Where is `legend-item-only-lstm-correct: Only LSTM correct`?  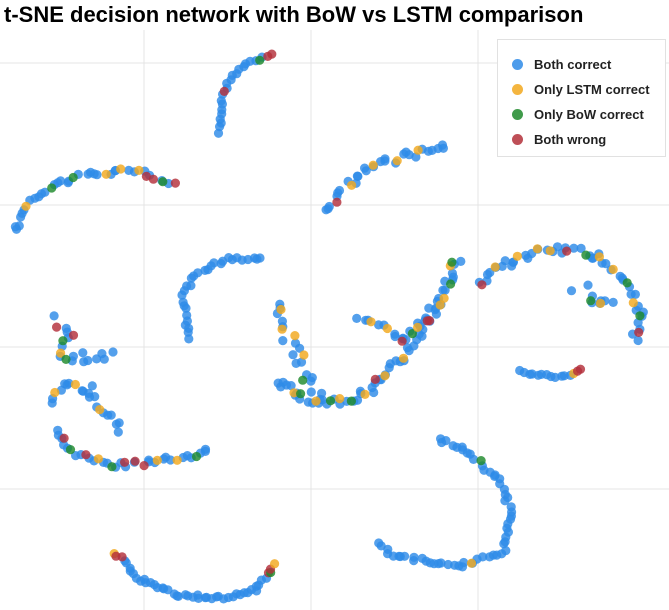 legend-item-only-lstm-correct: Only LSTM correct is located at coordinates (581, 89).